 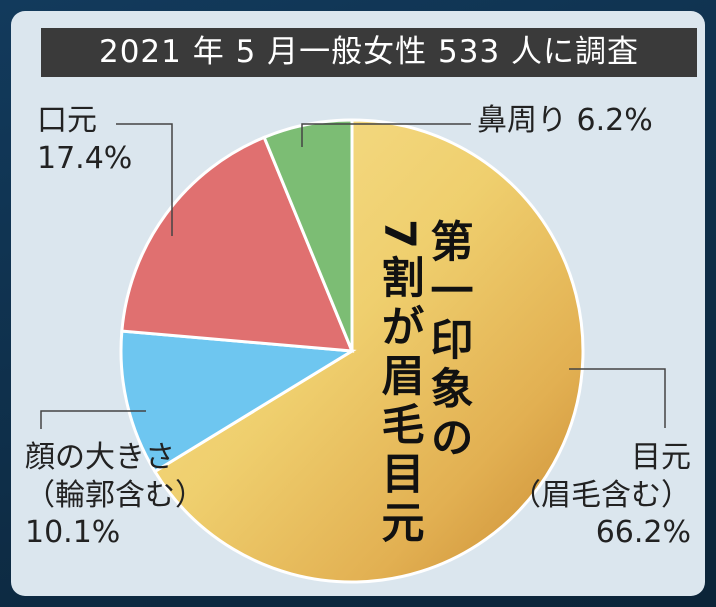 I want to click on slice-label-nose-text: 鼻周り 6.2%, so click(x=565, y=121).